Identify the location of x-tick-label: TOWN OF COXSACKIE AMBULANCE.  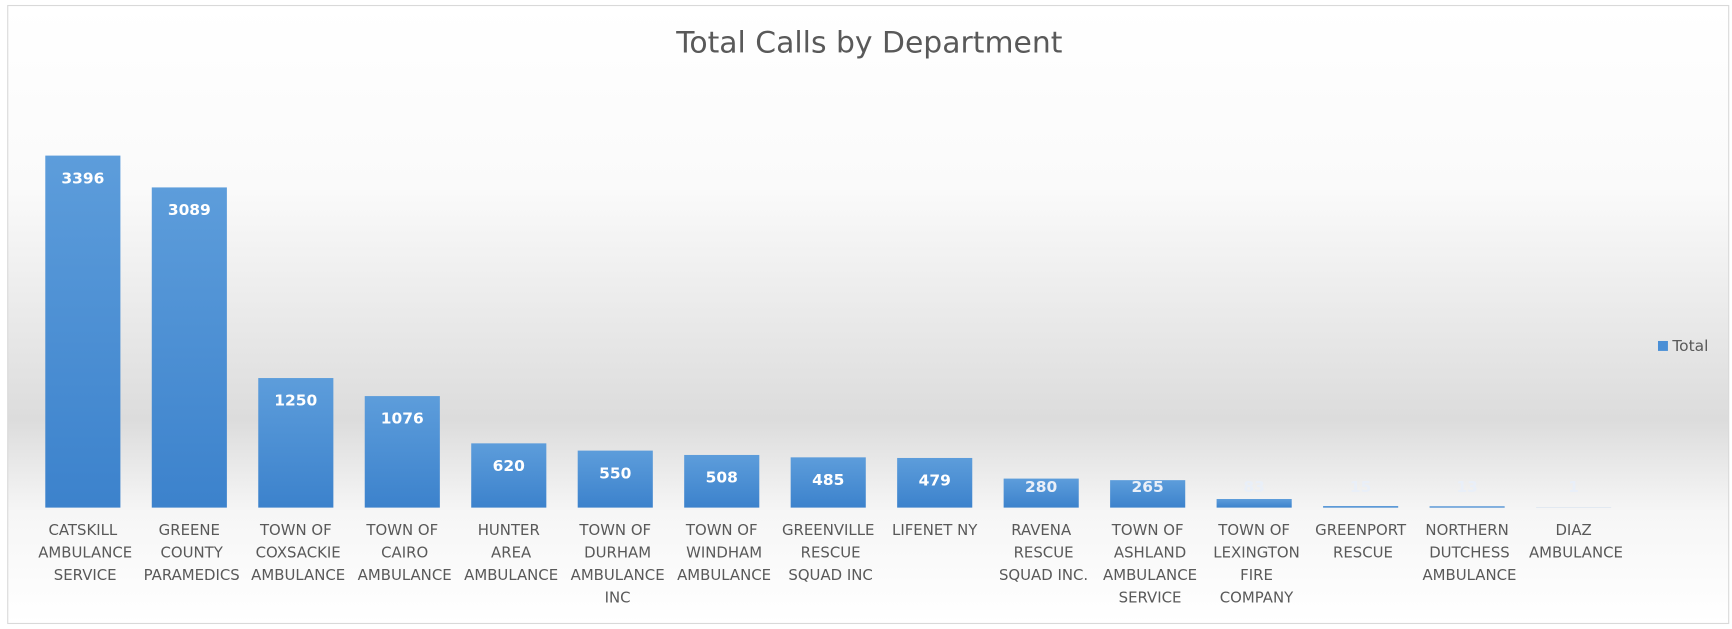
(295, 552).